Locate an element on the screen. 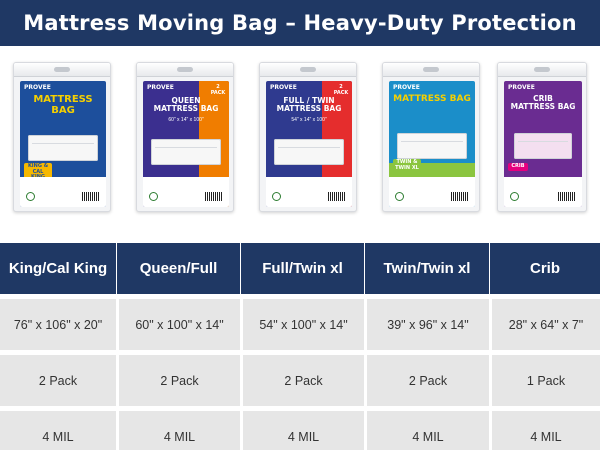  table-cell: 76" x 106" x 20" is located at coordinates (58, 324).